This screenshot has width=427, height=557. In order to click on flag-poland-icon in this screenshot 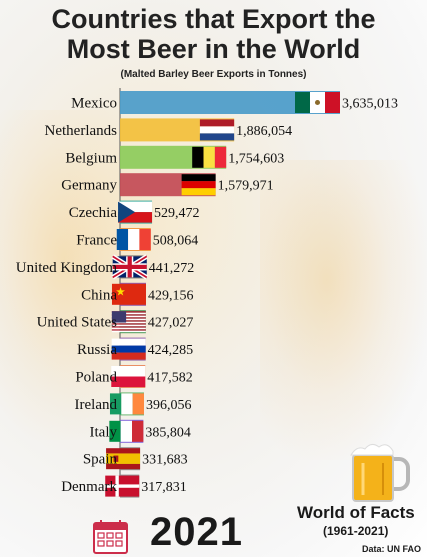, I will do `click(128, 376)`.